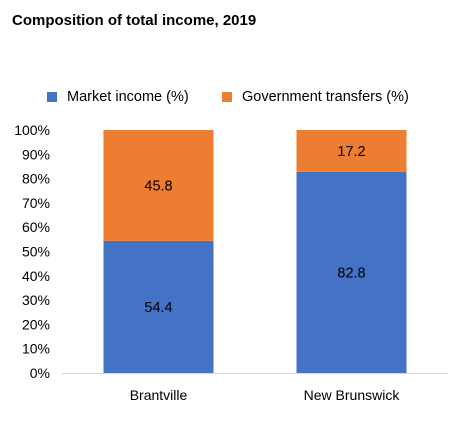 Image resolution: width=458 pixels, height=424 pixels. I want to click on y-tick-label: 50%, so click(36, 252).